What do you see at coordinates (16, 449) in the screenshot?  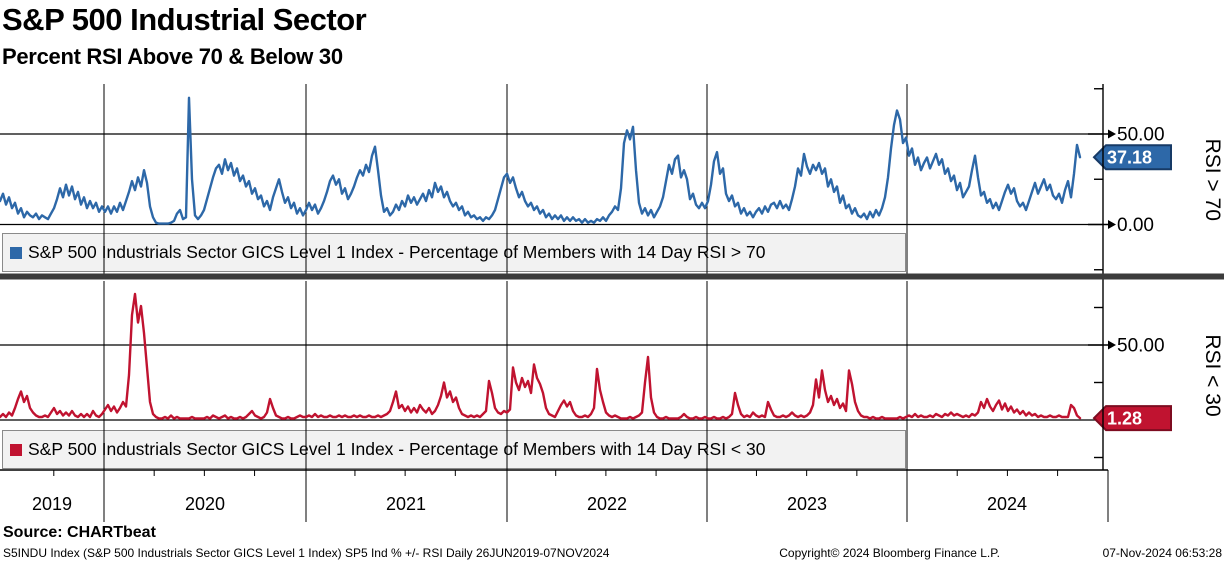 I see `legend-swatch-red-icon` at bounding box center [16, 449].